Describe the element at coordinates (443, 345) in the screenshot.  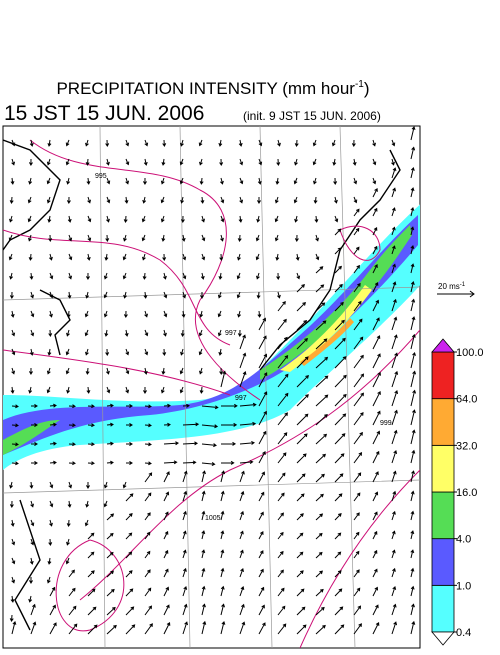
I see `colorbar-over` at that location.